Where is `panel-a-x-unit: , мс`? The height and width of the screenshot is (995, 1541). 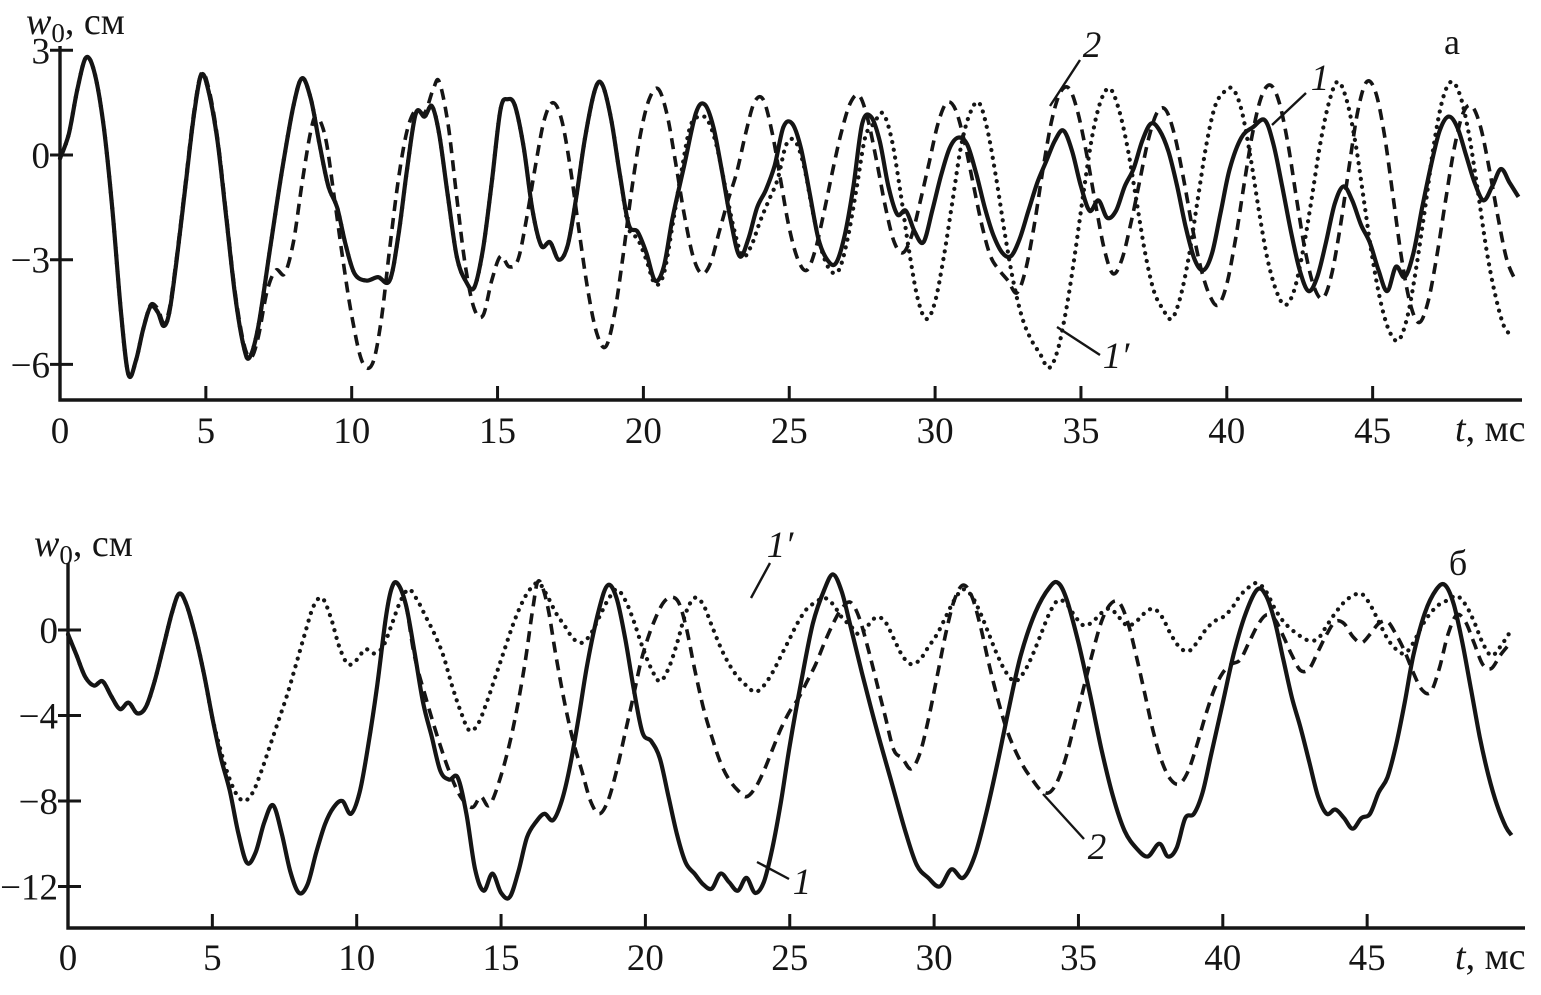
panel-a-x-unit: , мс is located at coordinates (1496, 429).